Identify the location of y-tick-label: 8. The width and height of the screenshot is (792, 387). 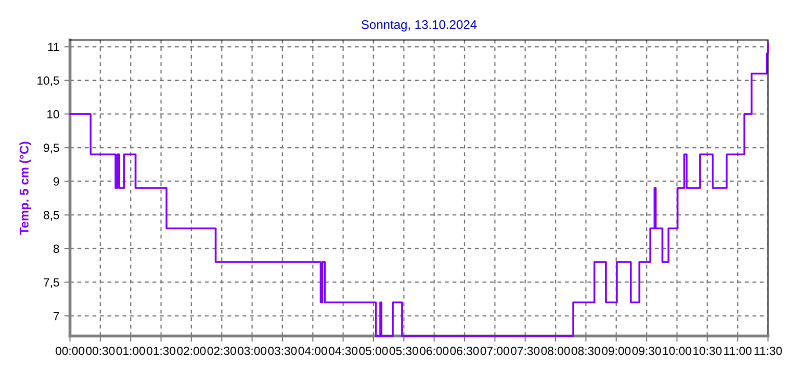
(57, 248).